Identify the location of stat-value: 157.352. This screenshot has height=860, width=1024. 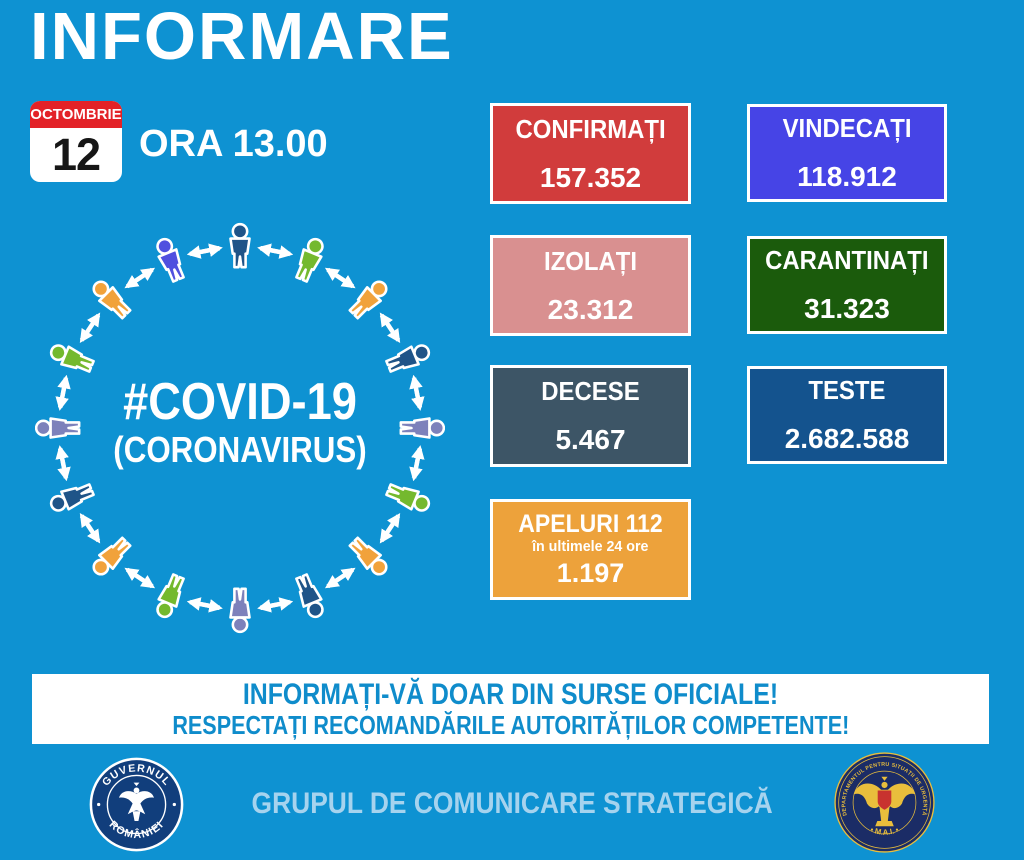
(590, 177).